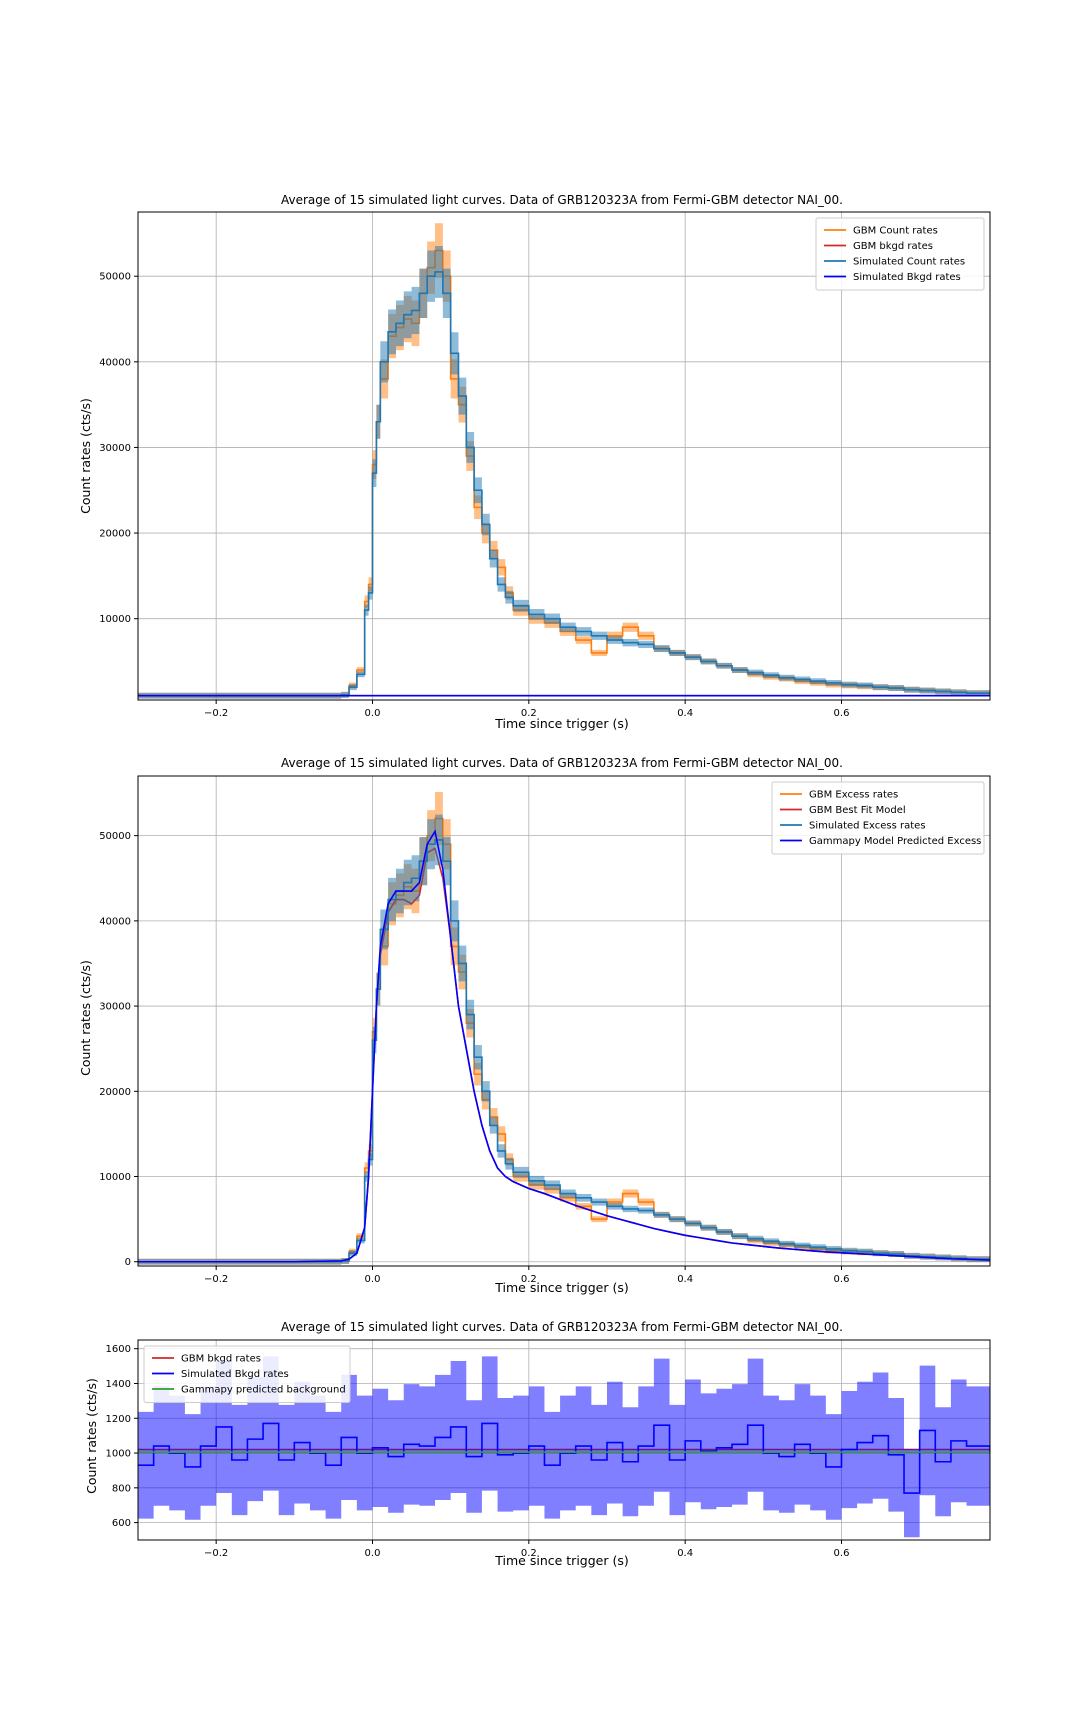 This screenshot has height=1728, width=1080. What do you see at coordinates (909, 262) in the screenshot?
I see `legend-label: Simulated Count rates` at bounding box center [909, 262].